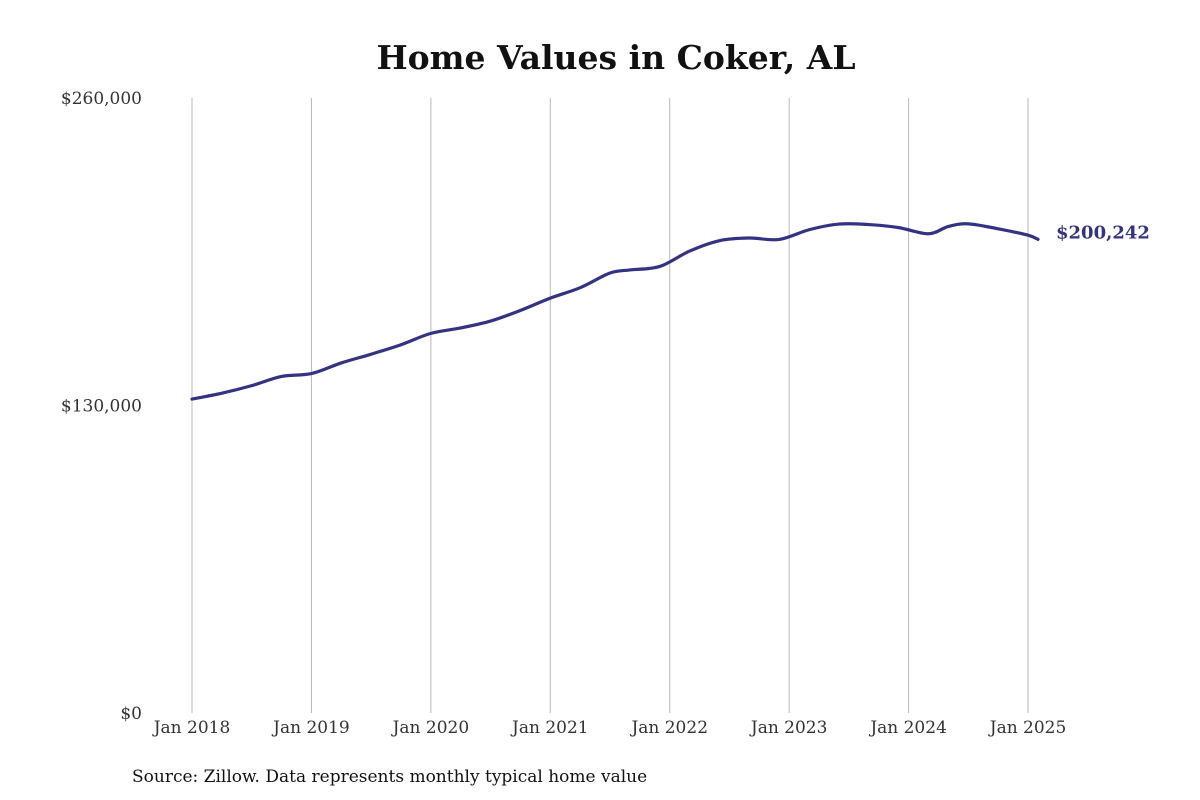 This screenshot has height=800, width=1200. I want to click on x-tick-label: Jan 2018, so click(191, 728).